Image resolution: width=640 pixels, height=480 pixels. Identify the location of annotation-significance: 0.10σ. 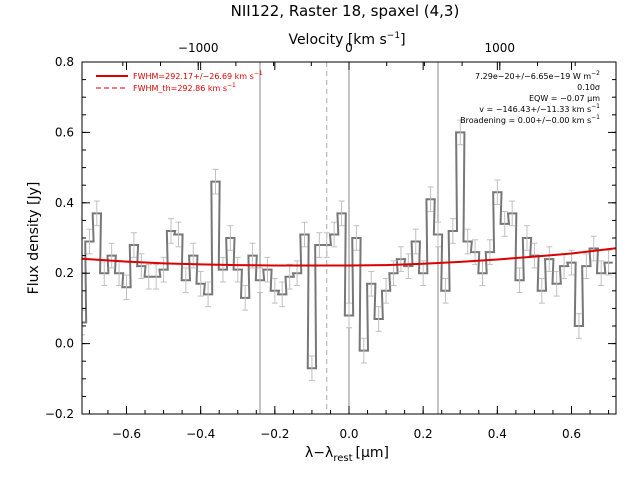
(588, 87).